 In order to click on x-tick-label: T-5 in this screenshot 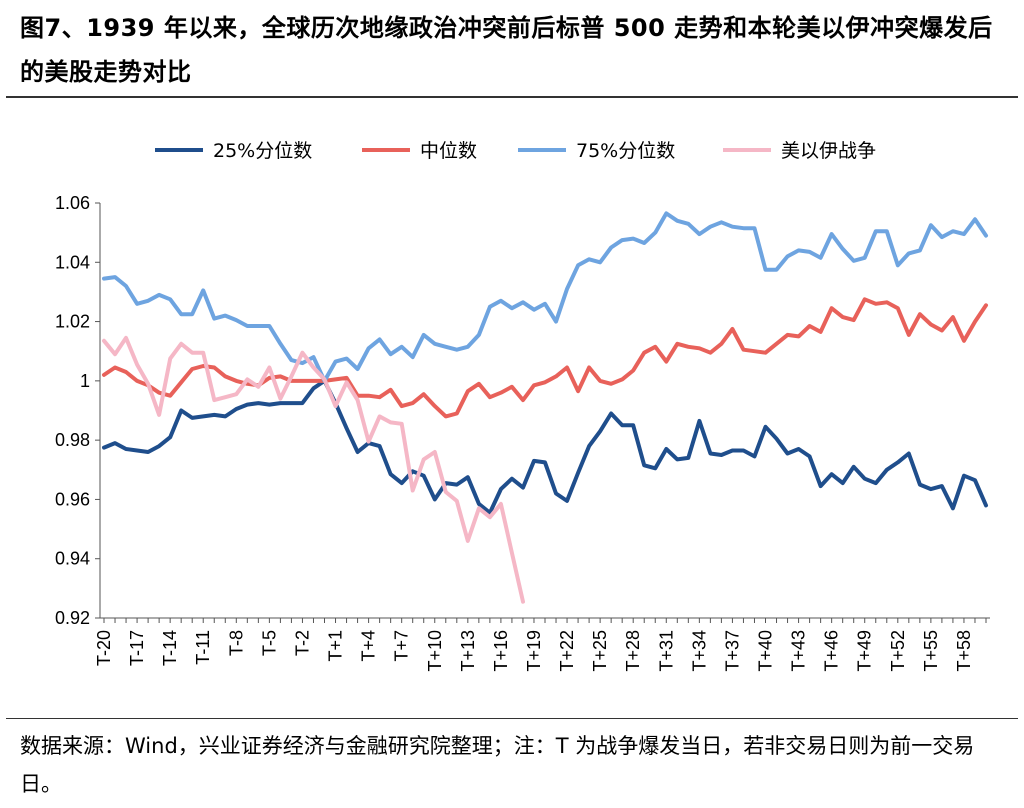, I will do `click(269, 643)`.